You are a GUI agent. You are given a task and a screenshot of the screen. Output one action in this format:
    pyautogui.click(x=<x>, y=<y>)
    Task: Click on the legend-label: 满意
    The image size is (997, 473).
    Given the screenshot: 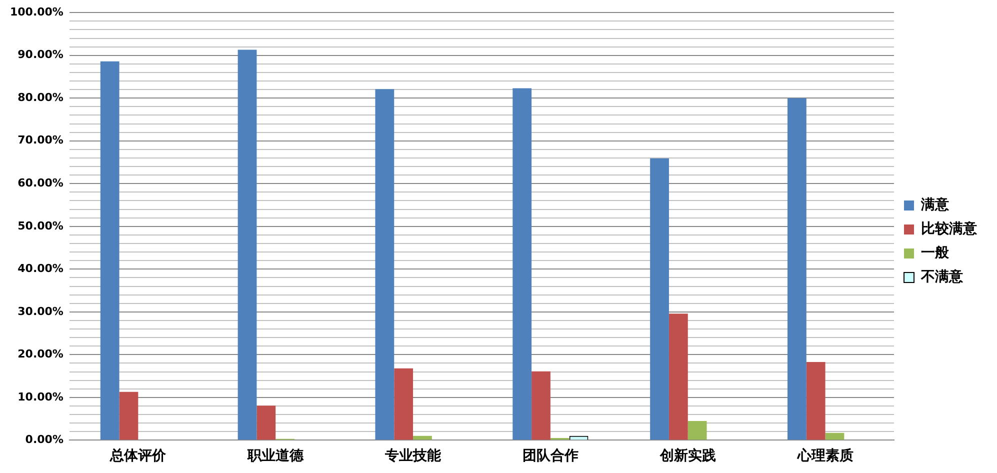 What is the action you would take?
    pyautogui.click(x=935, y=205)
    